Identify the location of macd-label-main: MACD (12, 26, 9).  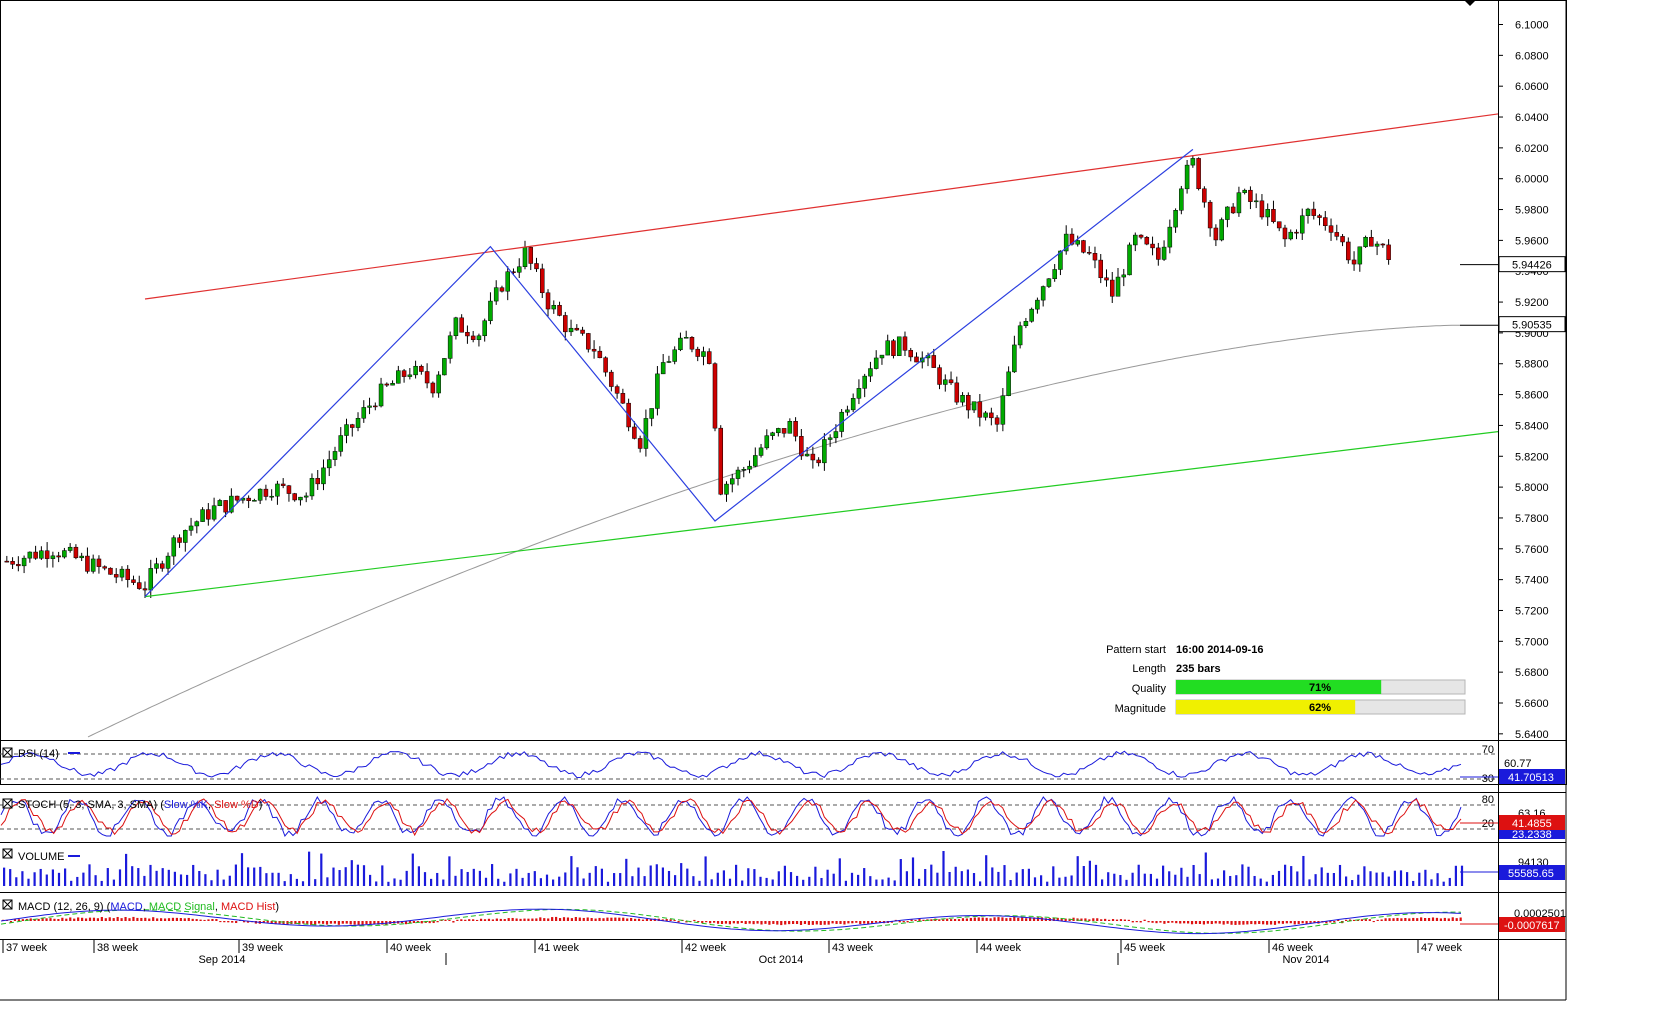
(61, 907).